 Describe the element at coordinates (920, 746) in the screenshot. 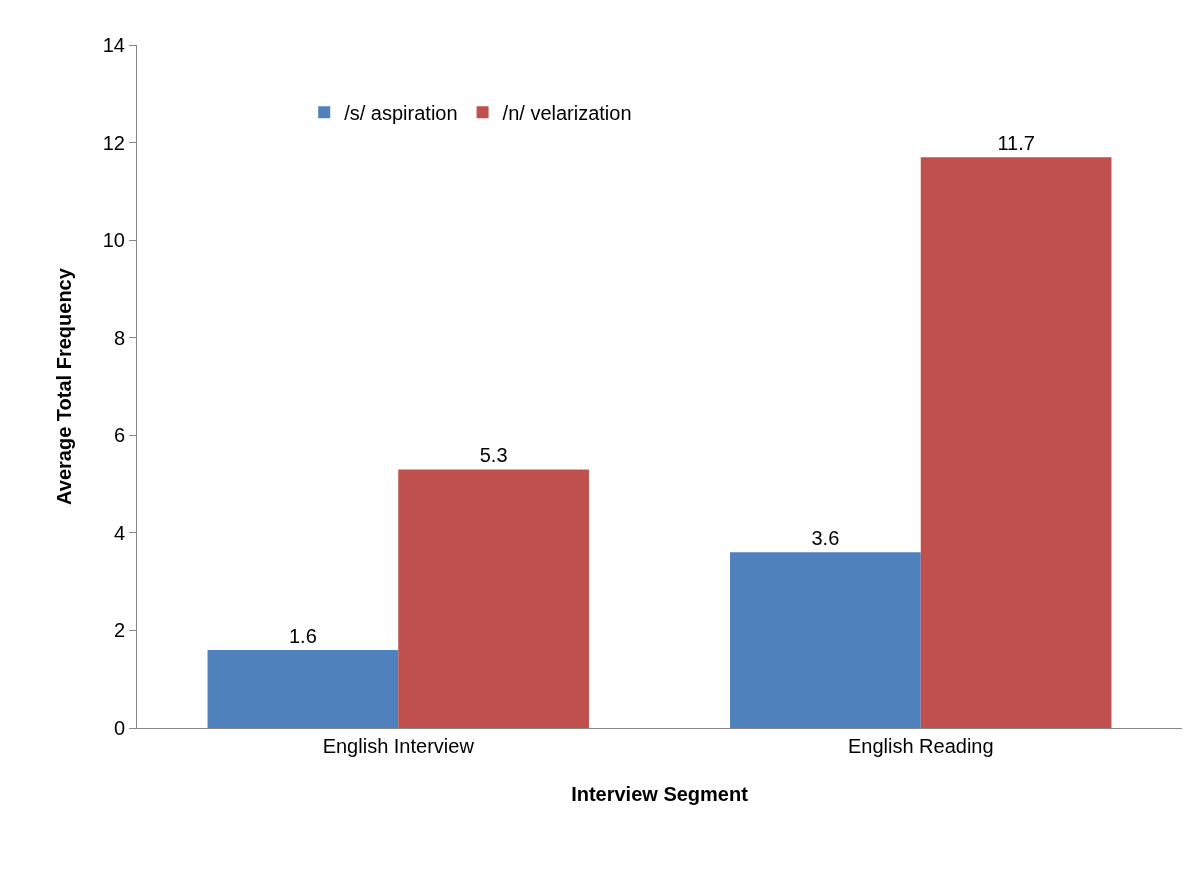

I see `x-tick-label: English Reading` at that location.